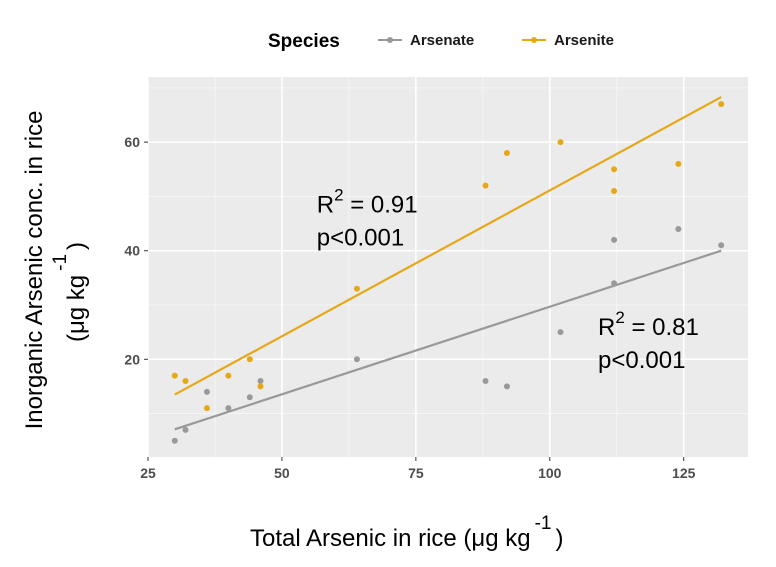 The width and height of the screenshot is (776, 567). I want to click on y-tick-label: 40, so click(132, 251).